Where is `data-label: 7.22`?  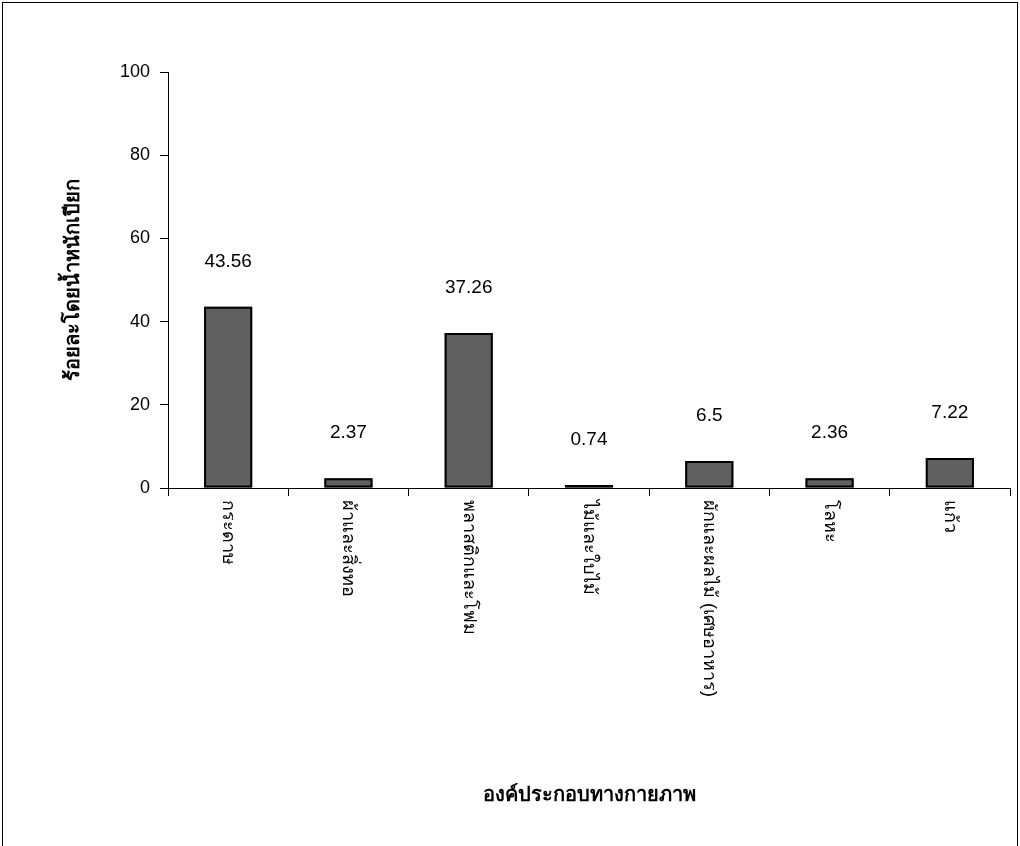 data-label: 7.22 is located at coordinates (950, 412).